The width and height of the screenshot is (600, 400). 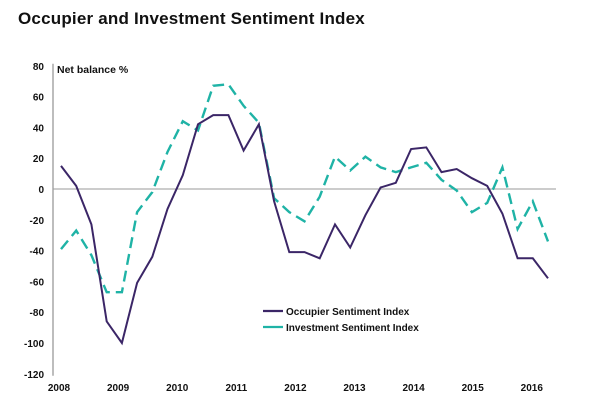 I want to click on y-tick-label: -100, so click(x=34, y=344).